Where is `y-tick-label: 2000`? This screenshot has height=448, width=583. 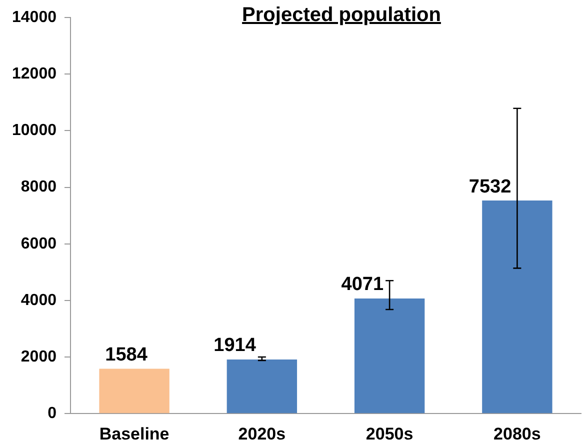 y-tick-label: 2000 is located at coordinates (38, 357).